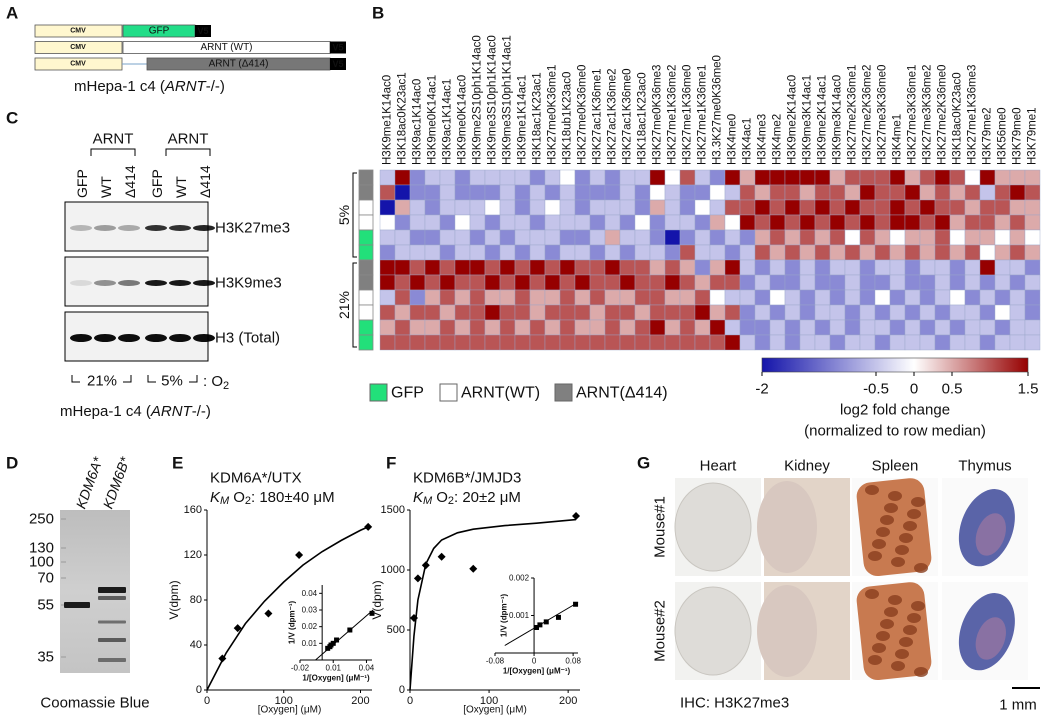  Describe the element at coordinates (489, 701) in the screenshot. I see `x-tick-label: 100` at that location.